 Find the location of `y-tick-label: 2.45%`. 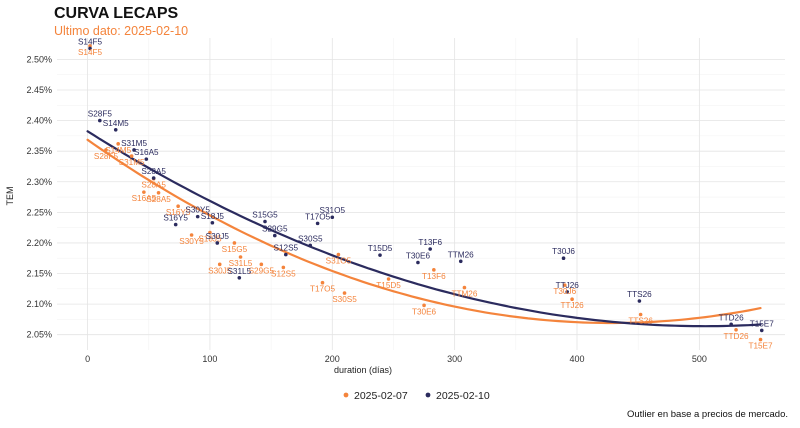

y-tick-label: 2.45% is located at coordinates (39, 90).